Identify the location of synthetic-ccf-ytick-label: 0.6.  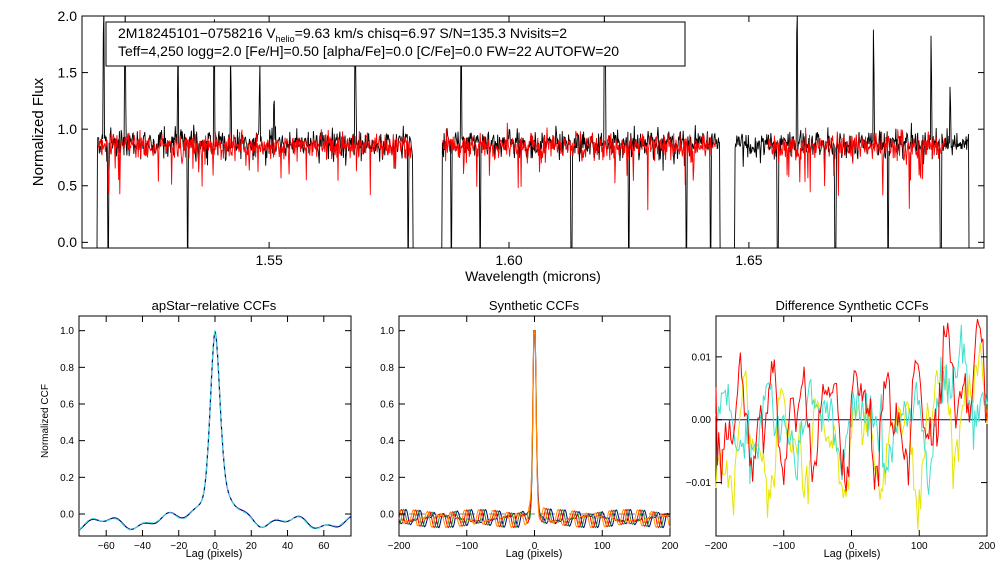
(387, 405).